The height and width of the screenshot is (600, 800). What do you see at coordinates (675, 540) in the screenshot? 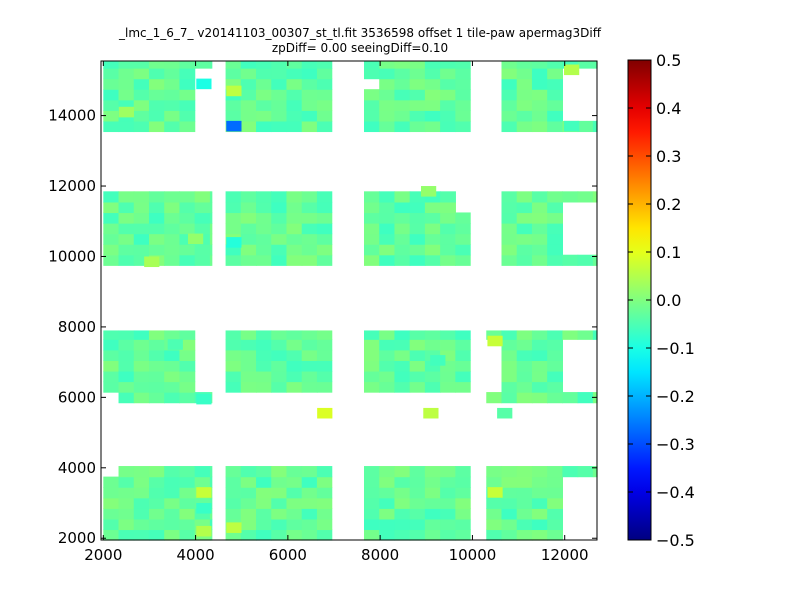
I see `colorbar-tick-label: −0.5` at bounding box center [675, 540].